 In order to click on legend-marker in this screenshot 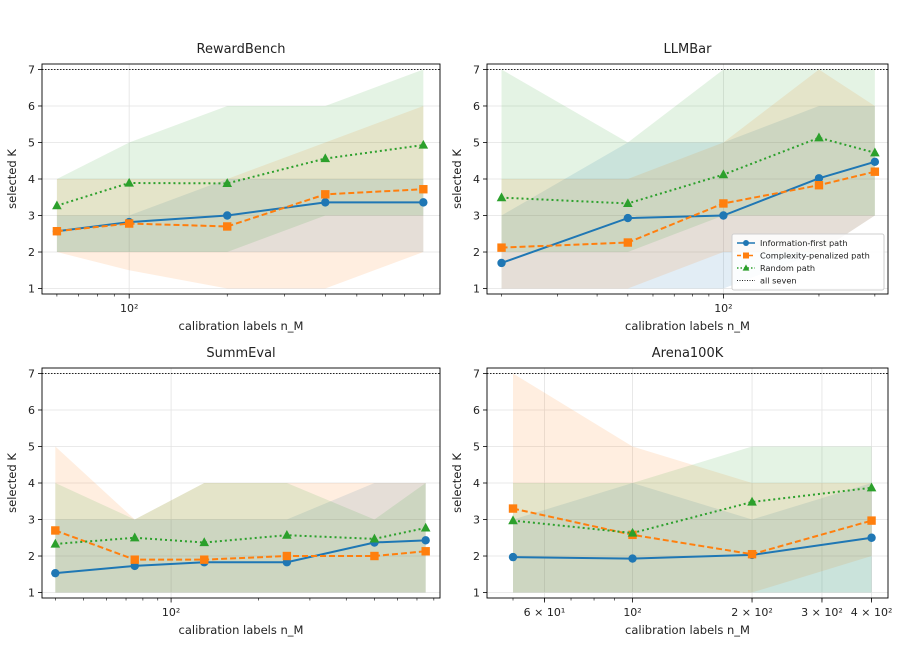, I will do `click(746, 267)`.